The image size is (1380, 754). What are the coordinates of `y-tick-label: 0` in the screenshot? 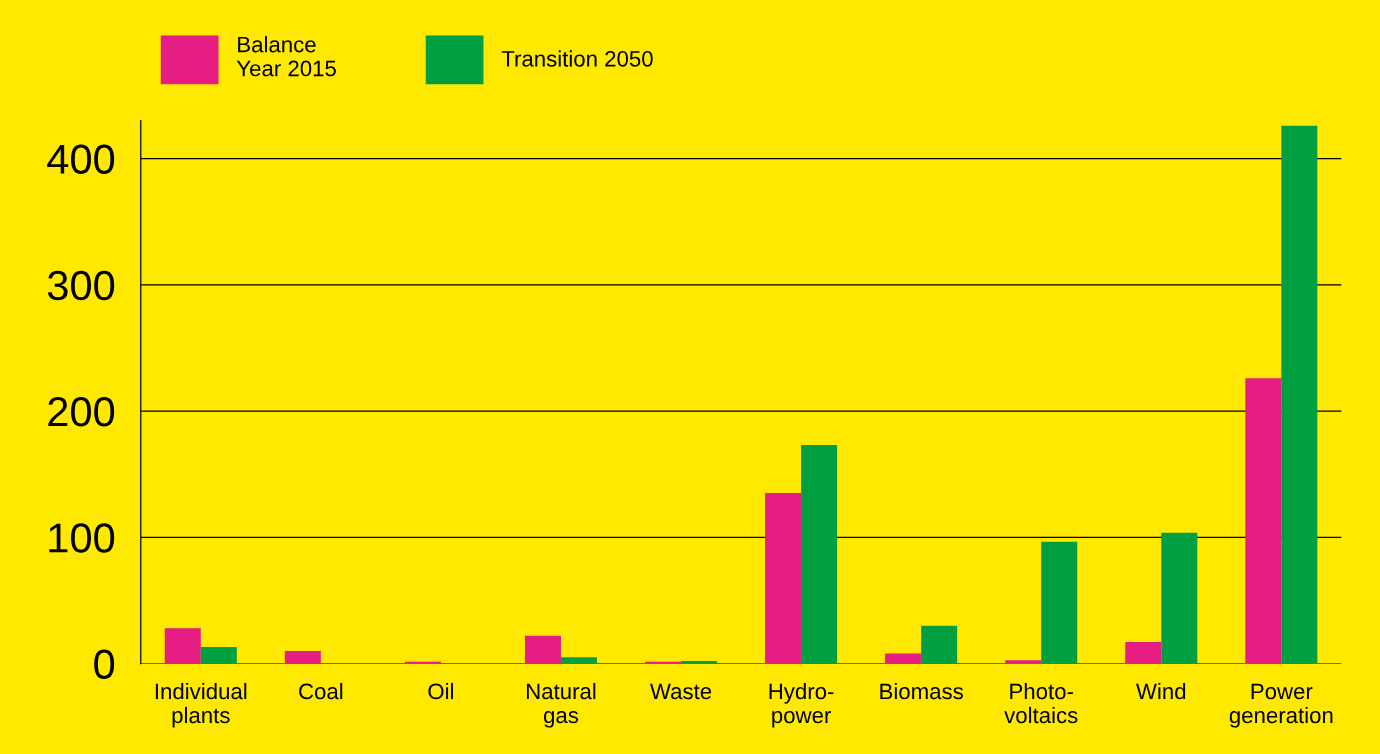 It's located at (104, 664).